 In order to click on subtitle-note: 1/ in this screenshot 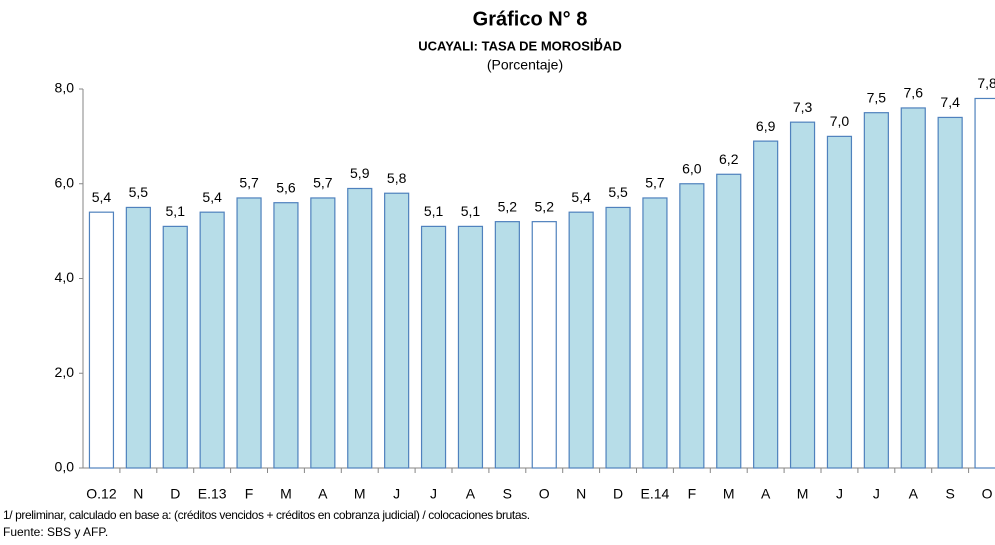, I will do `click(597, 41)`.